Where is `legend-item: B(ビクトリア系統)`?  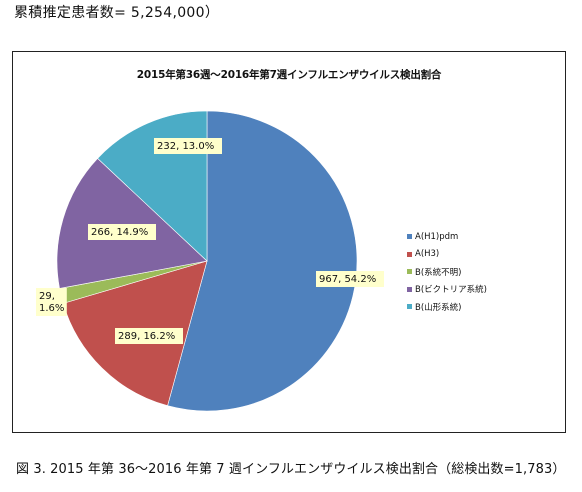 legend-item: B(ビクトリア系統) is located at coordinates (447, 290).